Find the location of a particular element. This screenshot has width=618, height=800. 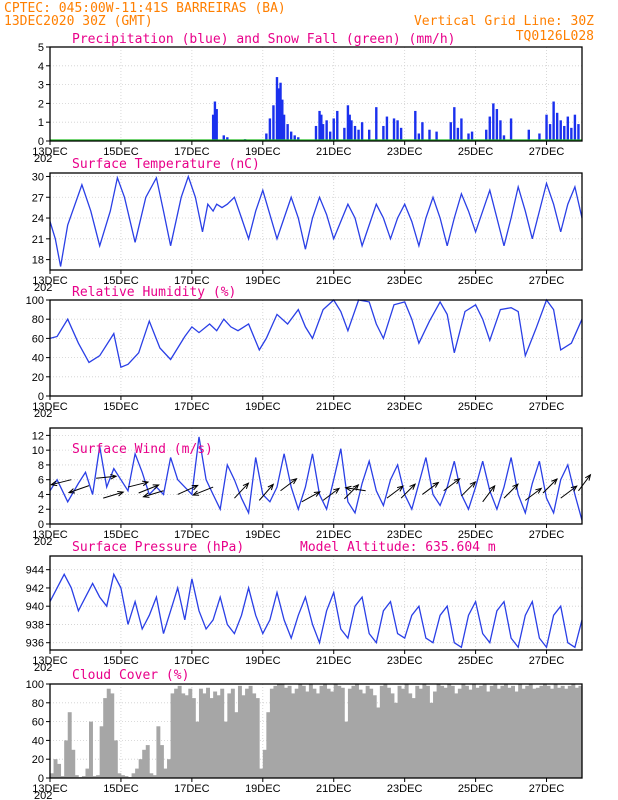

cloud-title: Cloud Cover (%) is located at coordinates (130, 675).